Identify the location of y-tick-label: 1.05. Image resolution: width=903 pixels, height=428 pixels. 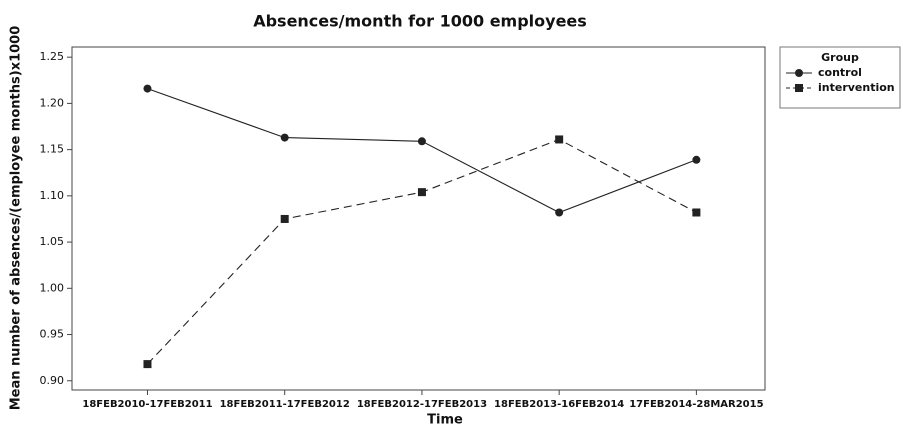
(52, 241).